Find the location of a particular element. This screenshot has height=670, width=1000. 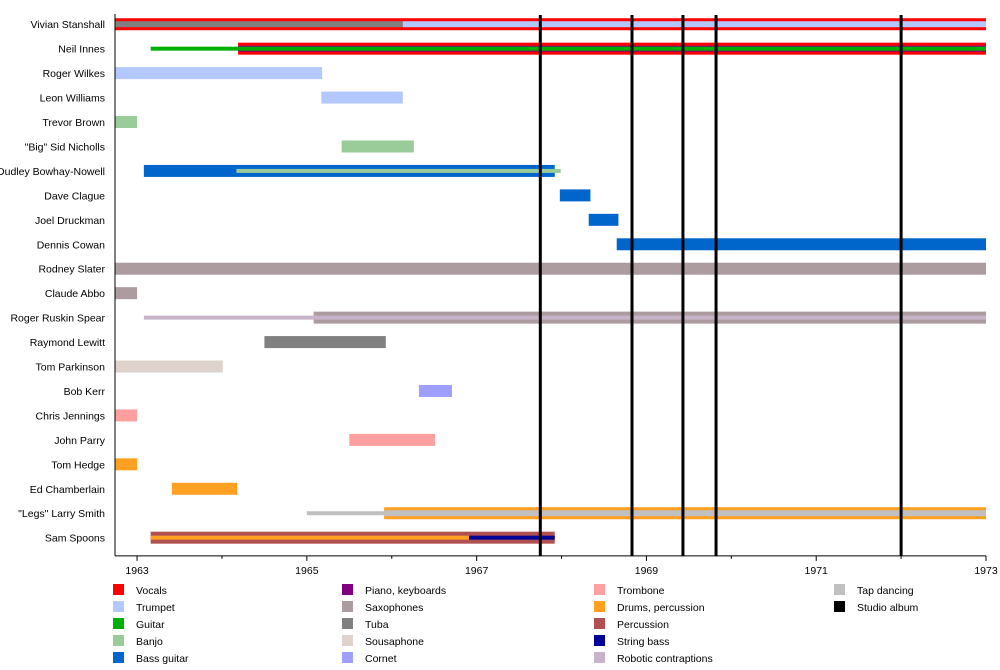

bar-sousaphone is located at coordinates (169, 366).